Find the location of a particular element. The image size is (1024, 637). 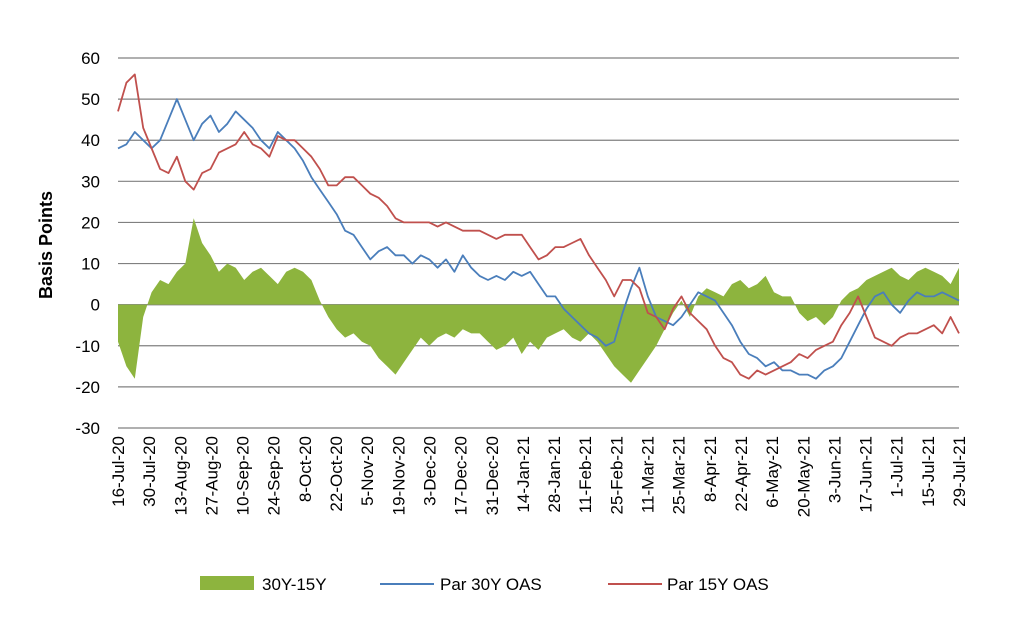

x-tick-label: 24-Sep-20 is located at coordinates (274, 475).